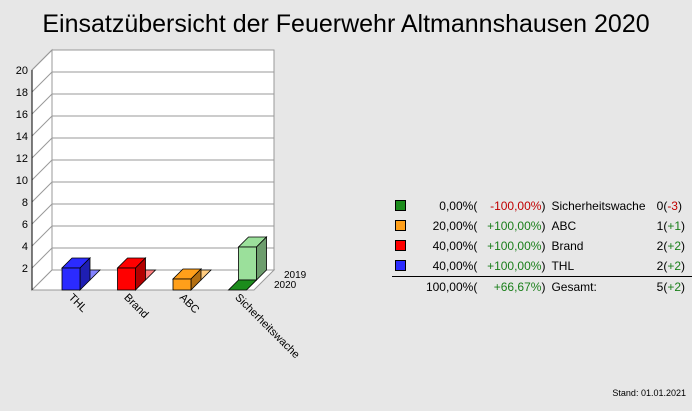 This screenshot has width=692, height=411. What do you see at coordinates (649, 393) in the screenshot?
I see `stand-date: Stand: 01.01.2021` at bounding box center [649, 393].